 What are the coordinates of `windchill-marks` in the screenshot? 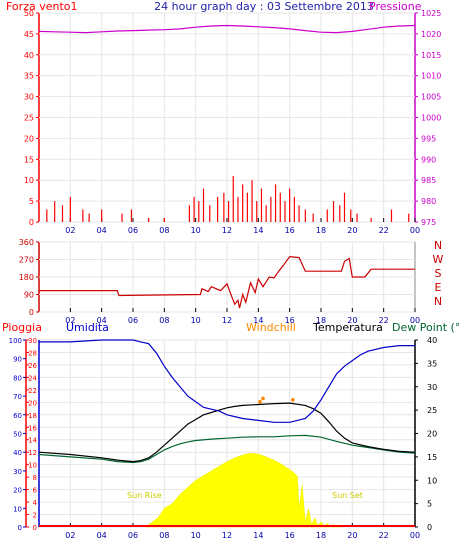 It's located at (276, 400).